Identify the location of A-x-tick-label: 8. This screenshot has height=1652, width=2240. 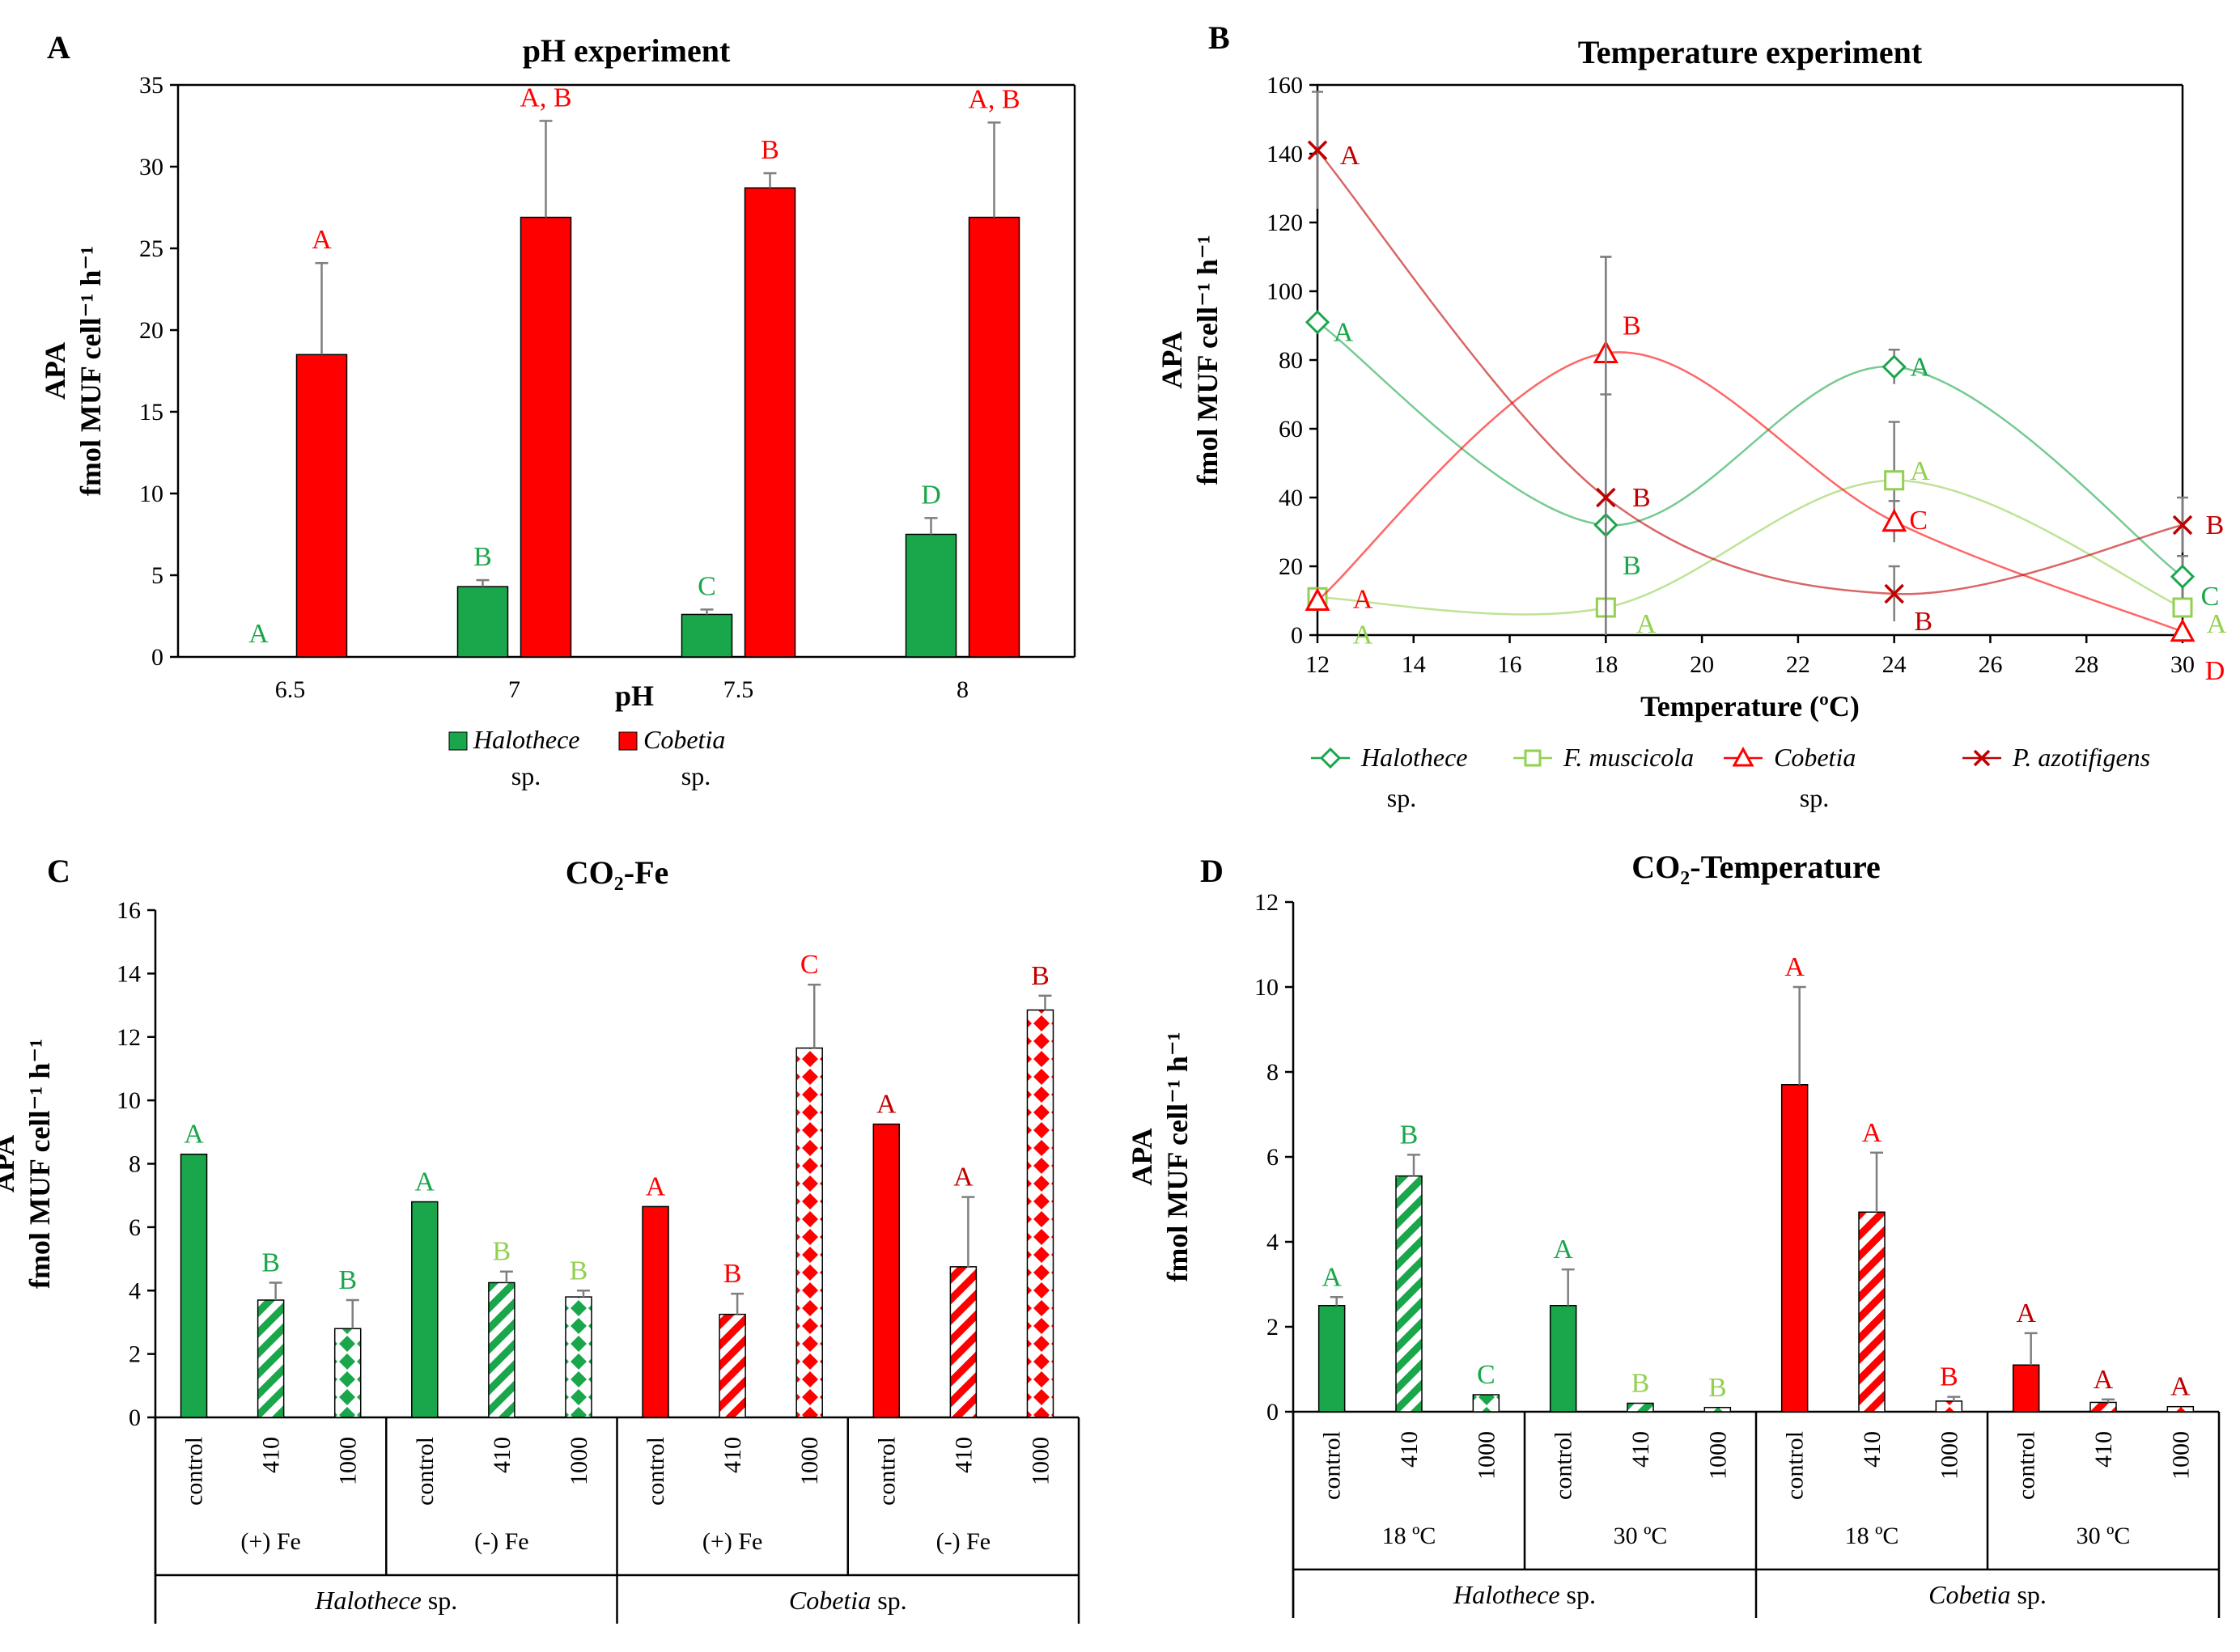
(963, 689).